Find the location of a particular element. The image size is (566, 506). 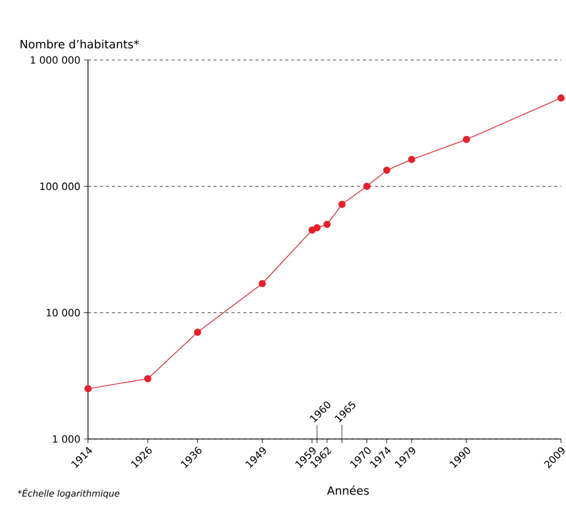

y-tick-label: 1 000 is located at coordinates (66, 439).